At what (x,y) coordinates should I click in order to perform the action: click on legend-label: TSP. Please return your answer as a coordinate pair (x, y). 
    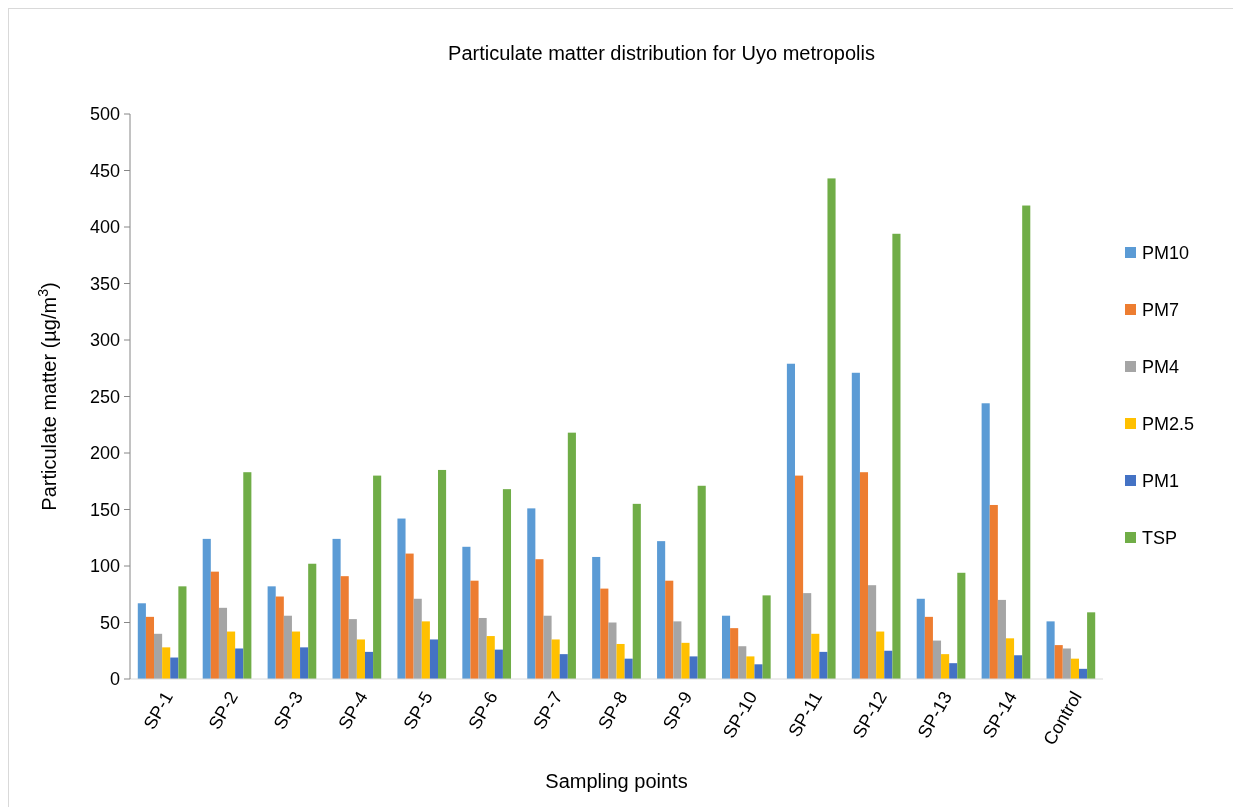
    Looking at the image, I should click on (1160, 538).